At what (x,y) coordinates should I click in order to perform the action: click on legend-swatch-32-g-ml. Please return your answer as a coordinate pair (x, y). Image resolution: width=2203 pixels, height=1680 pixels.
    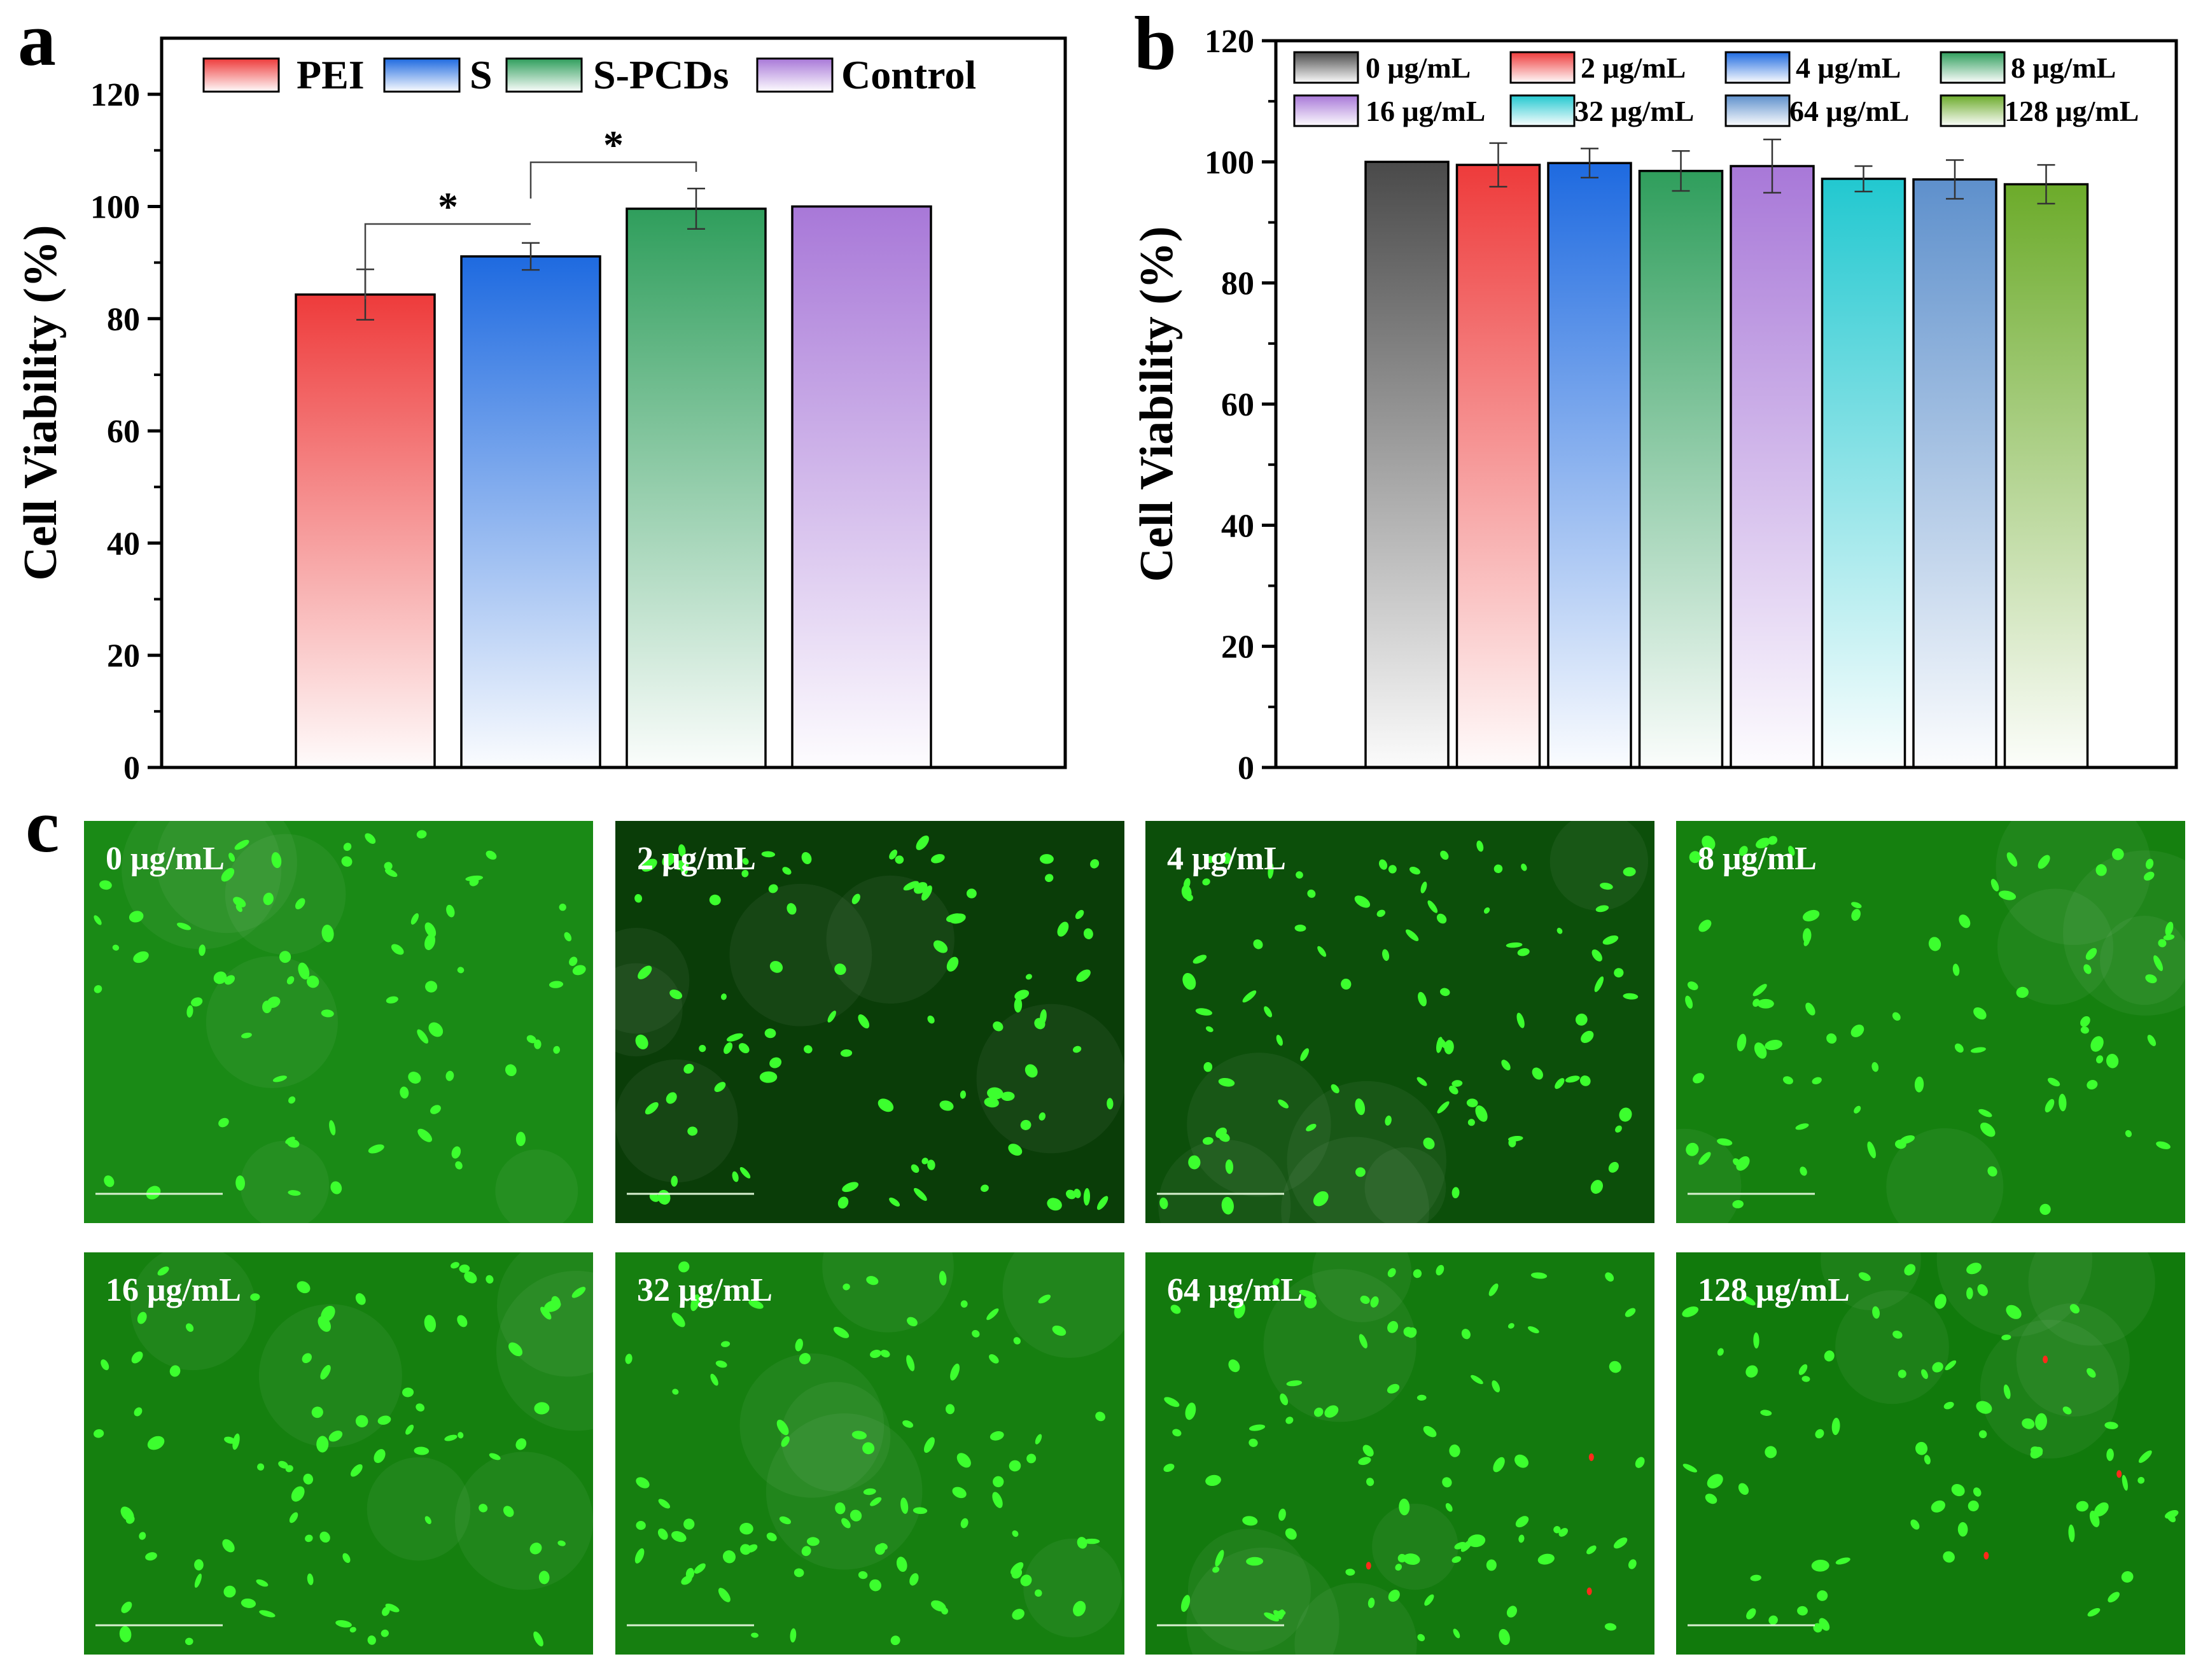
    Looking at the image, I should click on (1542, 110).